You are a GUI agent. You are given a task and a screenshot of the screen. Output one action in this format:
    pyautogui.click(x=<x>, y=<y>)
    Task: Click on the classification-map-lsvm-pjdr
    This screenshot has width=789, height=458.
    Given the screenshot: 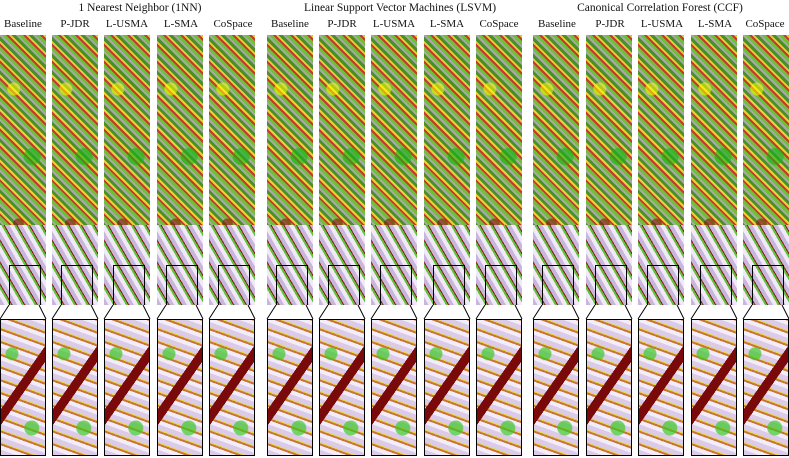 What is the action you would take?
    pyautogui.click(x=342, y=170)
    